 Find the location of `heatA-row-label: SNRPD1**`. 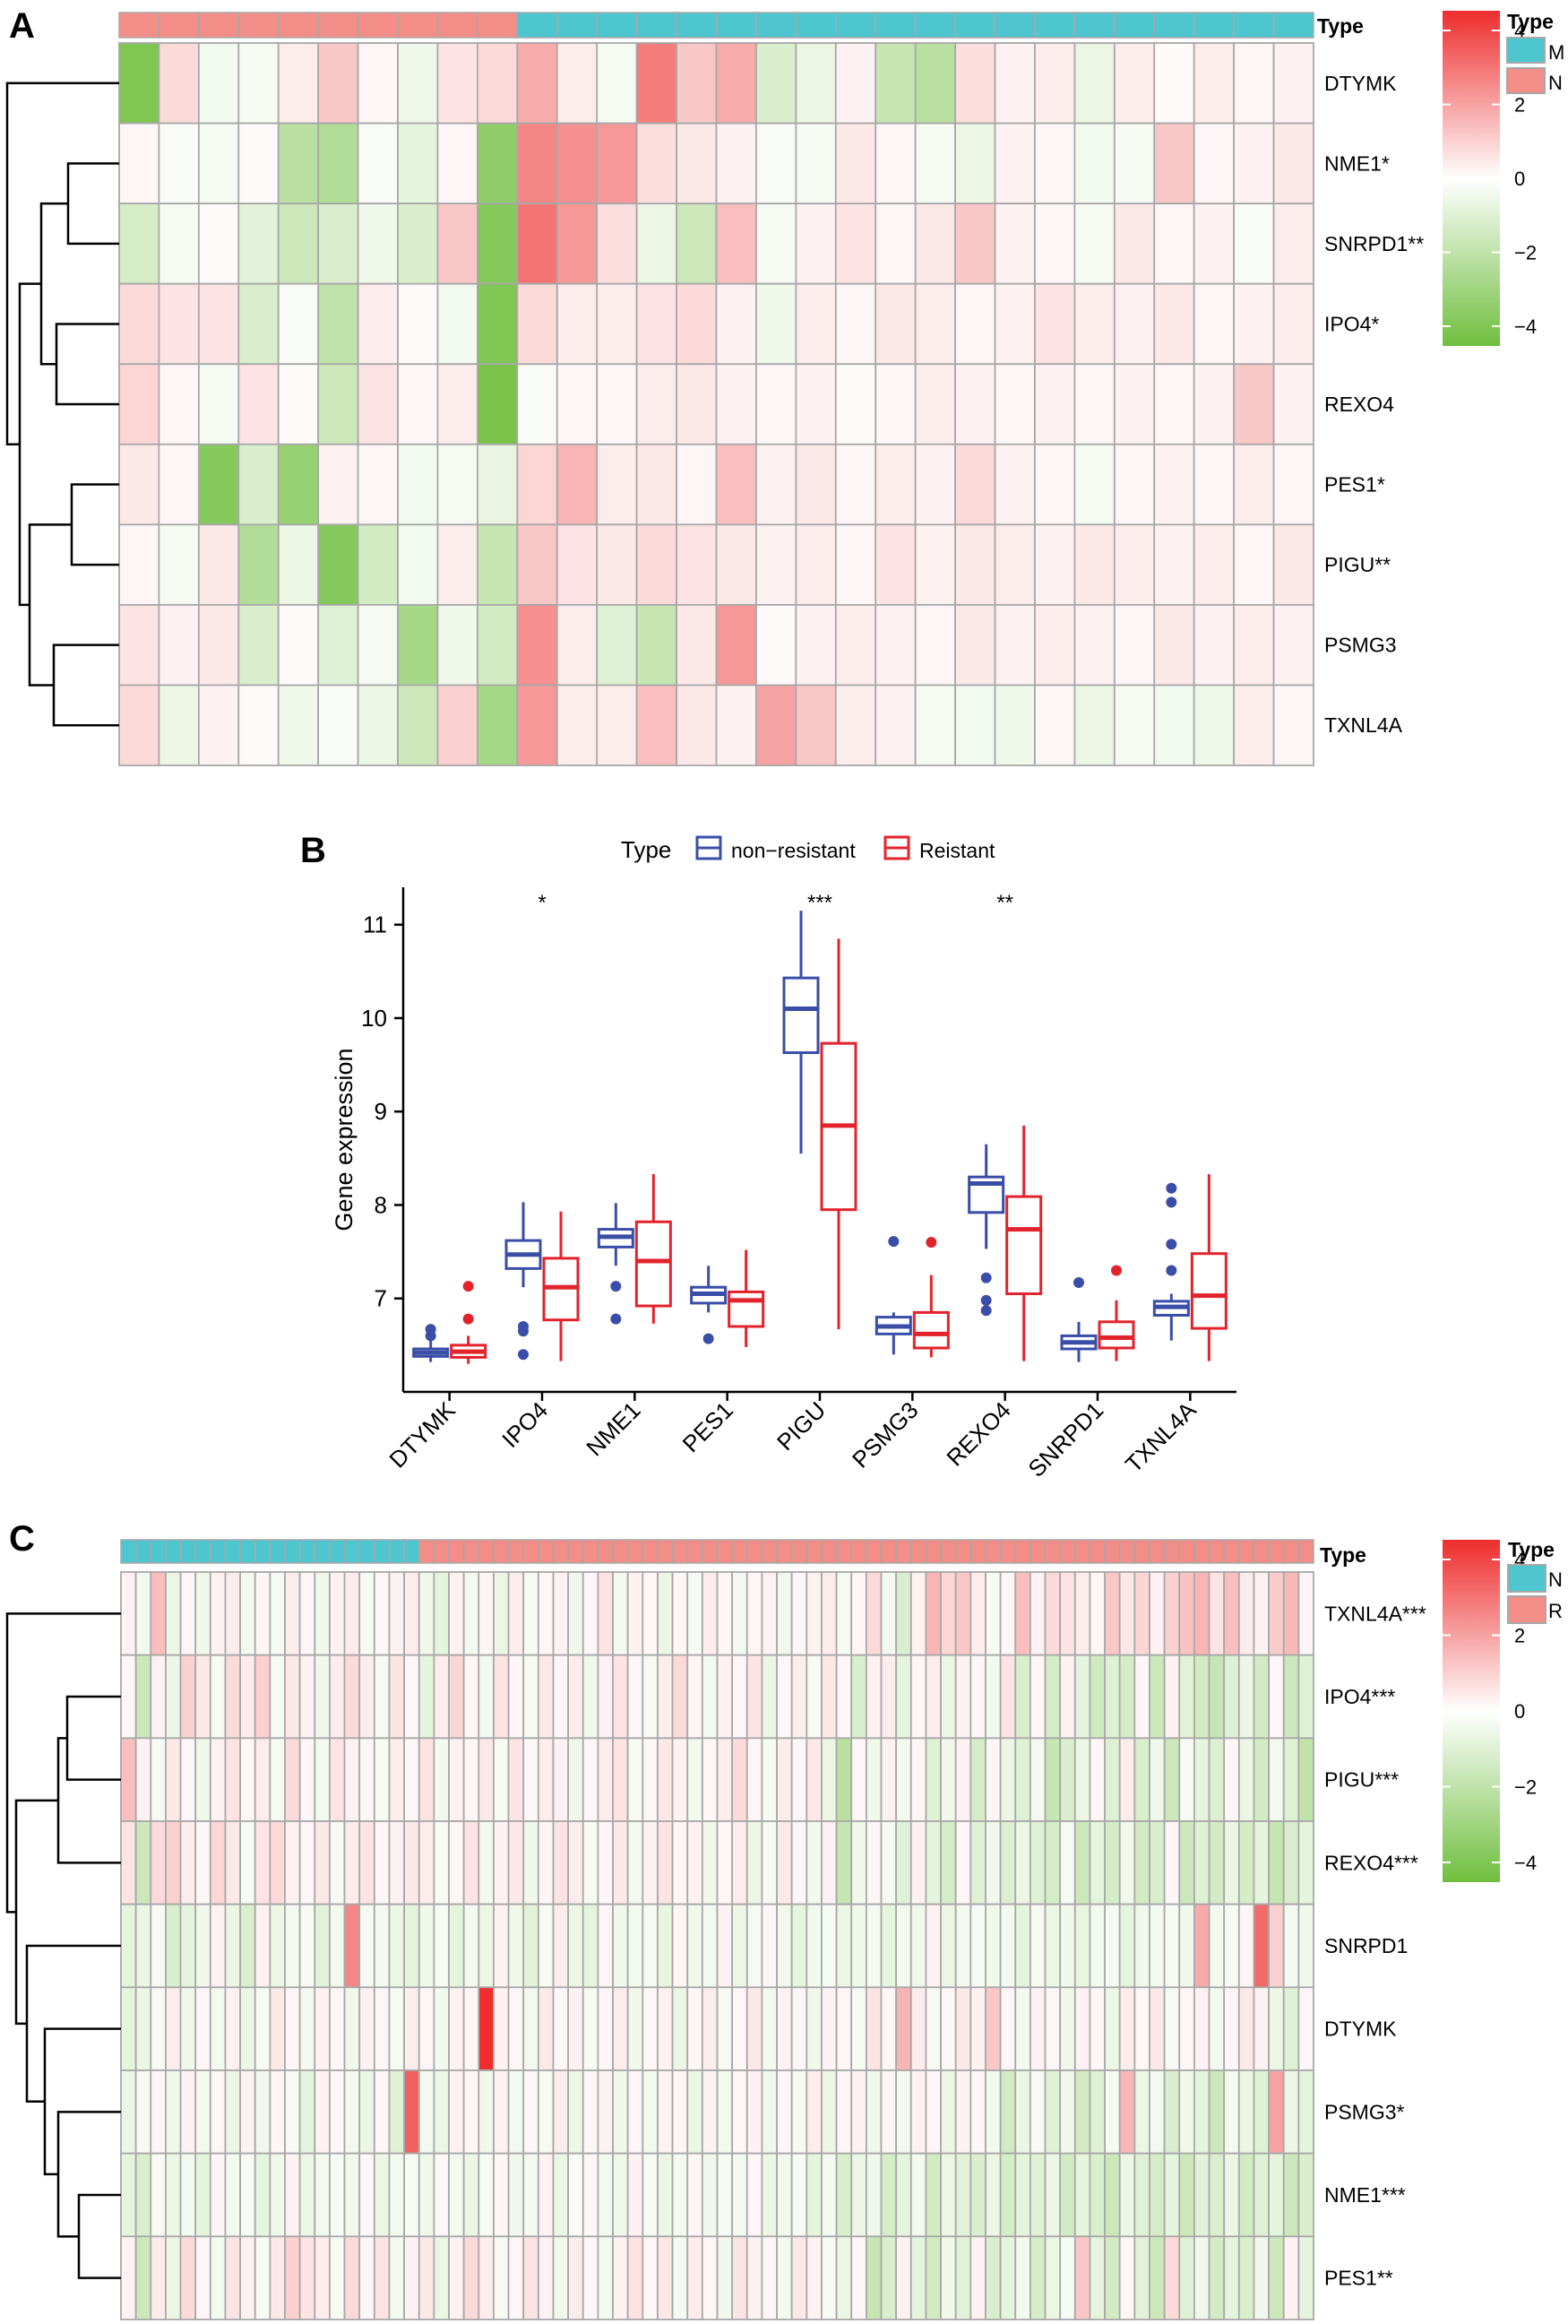

heatA-row-label: SNRPD1** is located at coordinates (1374, 244).